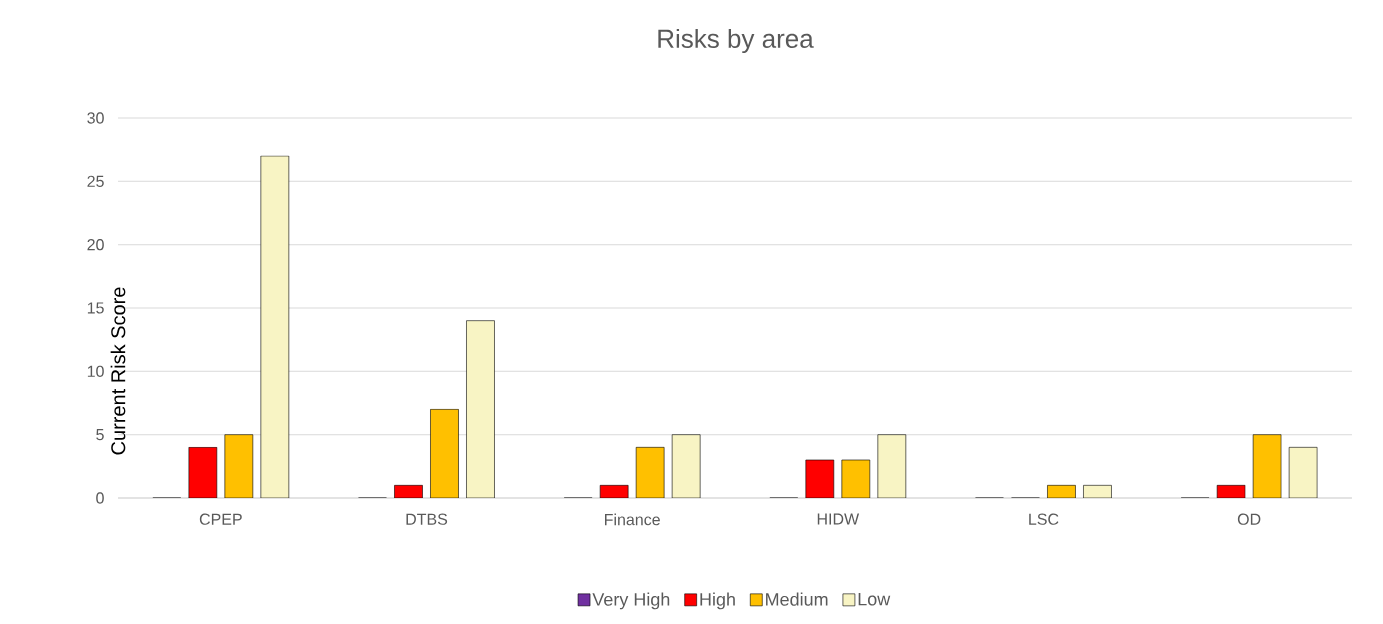 The height and width of the screenshot is (624, 1383). Describe the element at coordinates (1044, 519) in the screenshot. I see `x-tick-label: LSC` at that location.